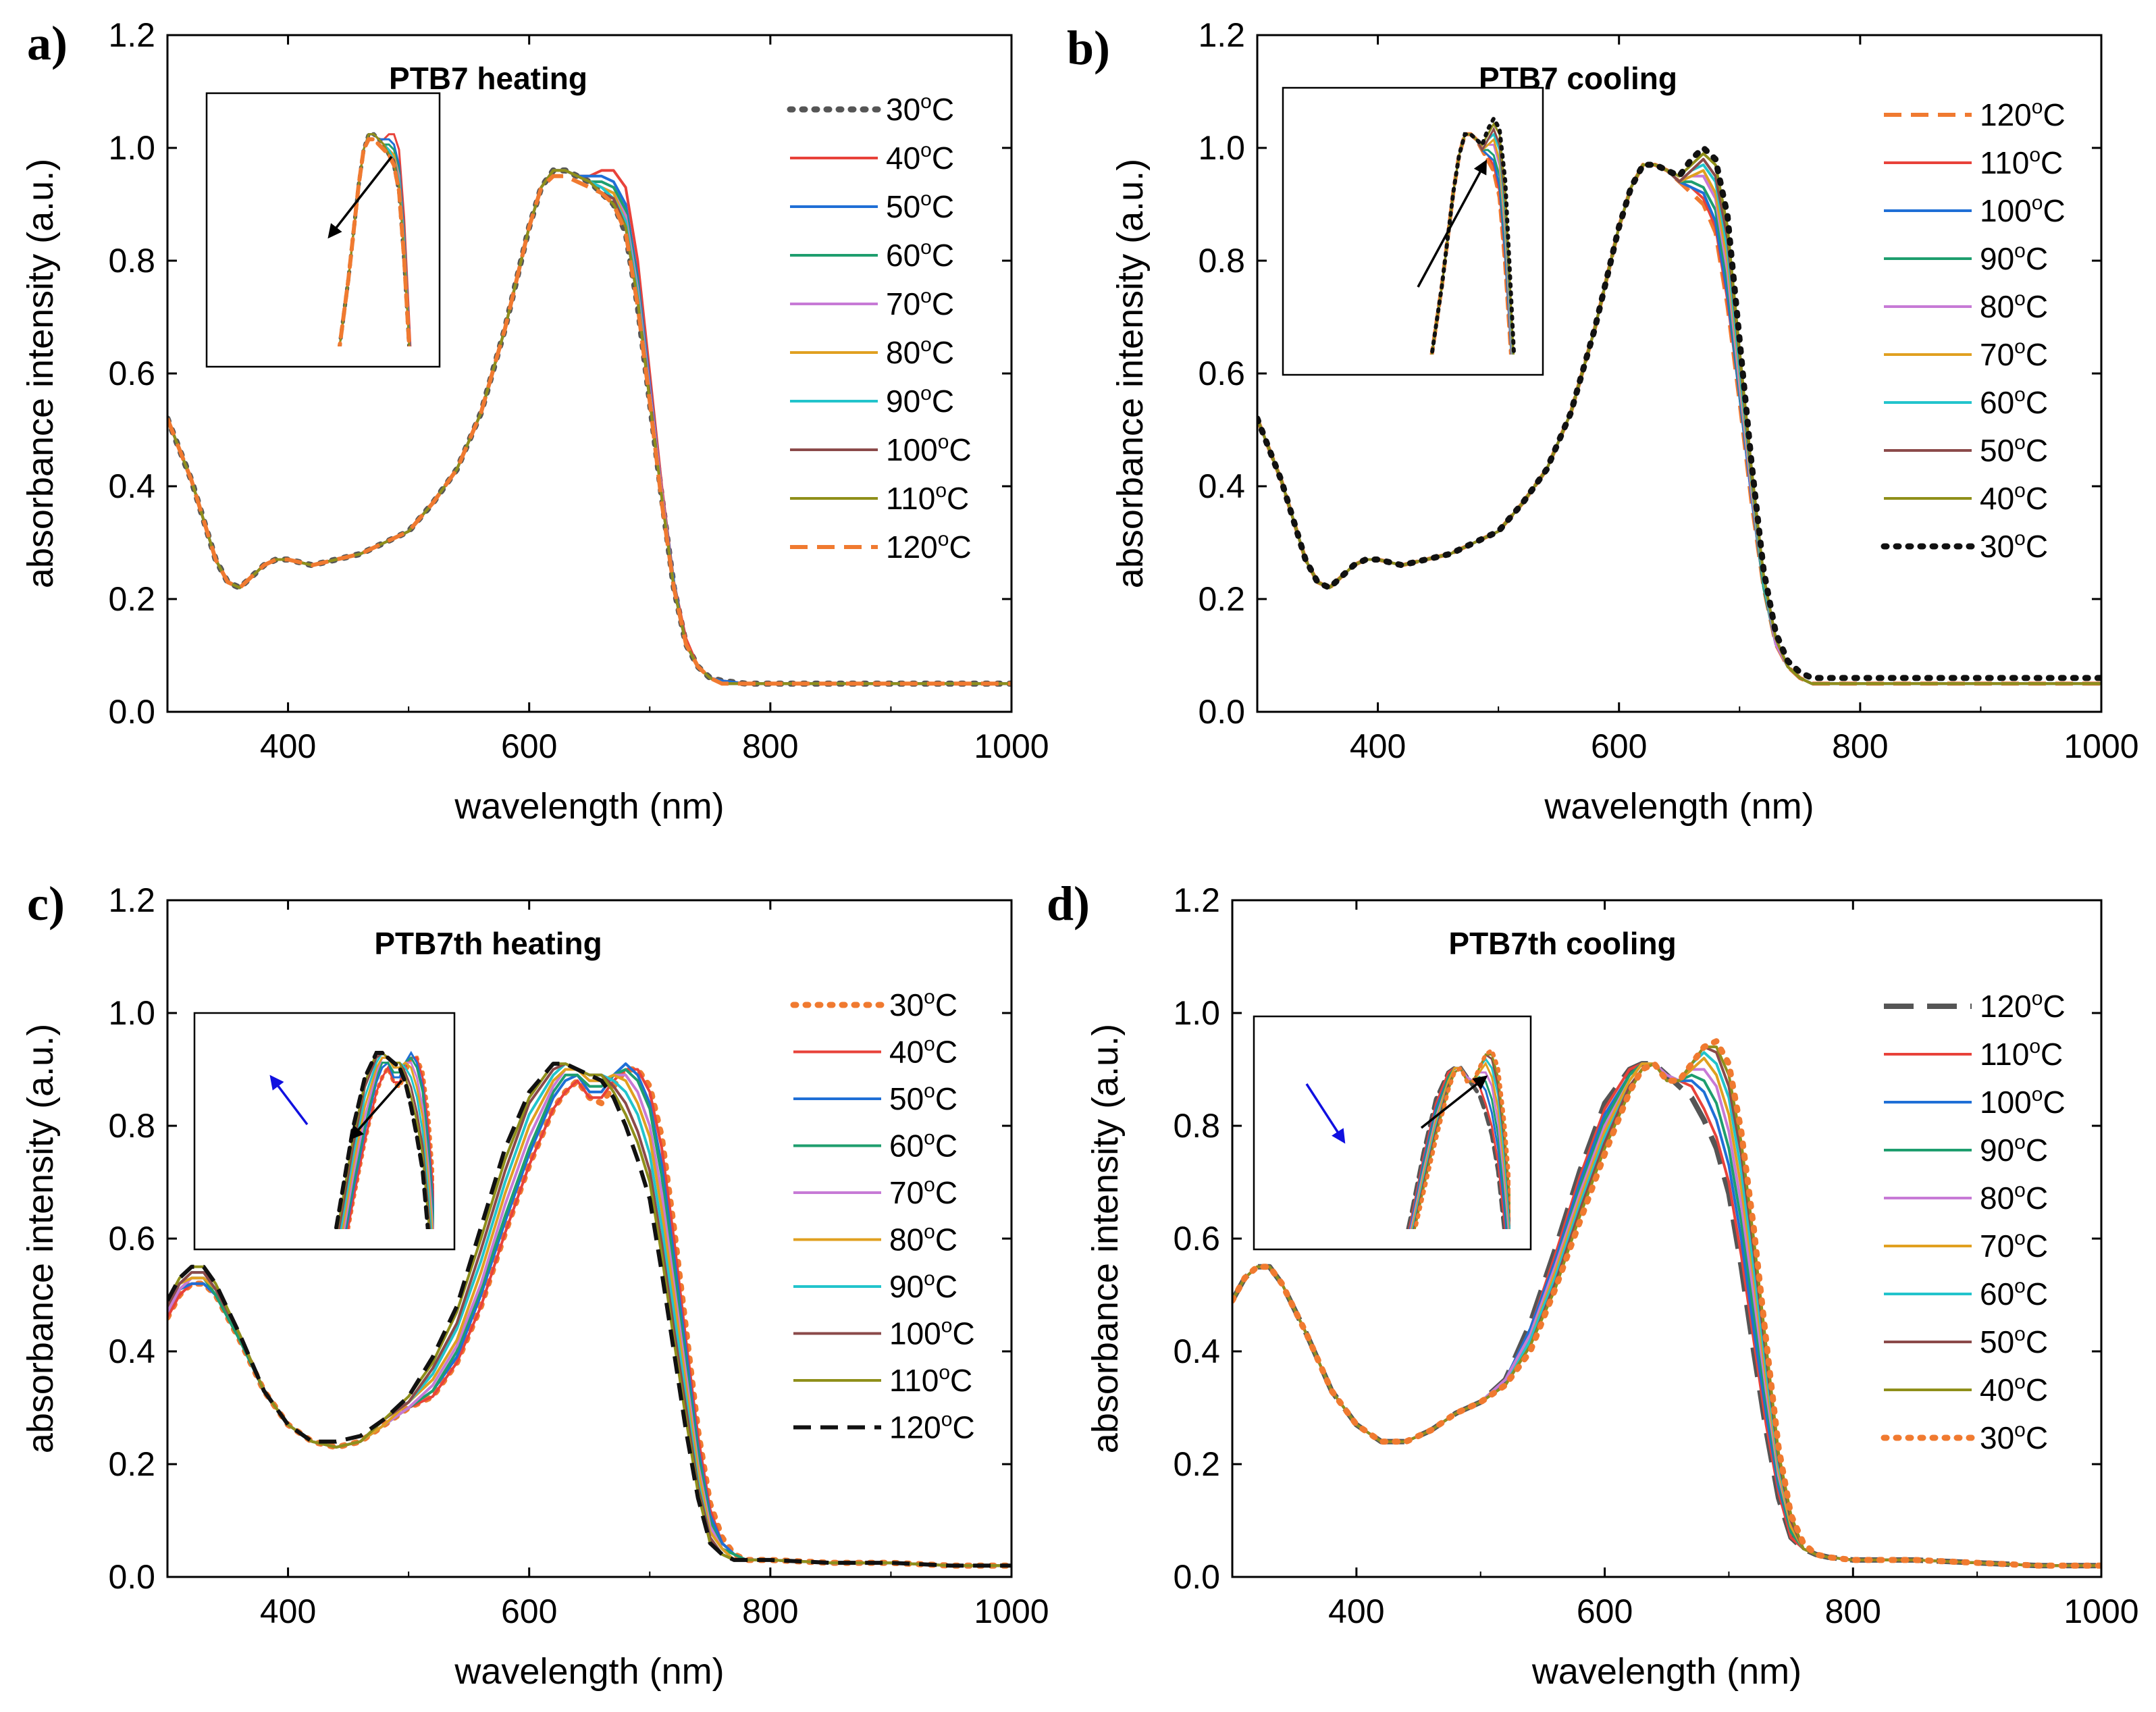  What do you see at coordinates (488, 79) in the screenshot?
I see `chart-title: PTB7 heating` at bounding box center [488, 79].